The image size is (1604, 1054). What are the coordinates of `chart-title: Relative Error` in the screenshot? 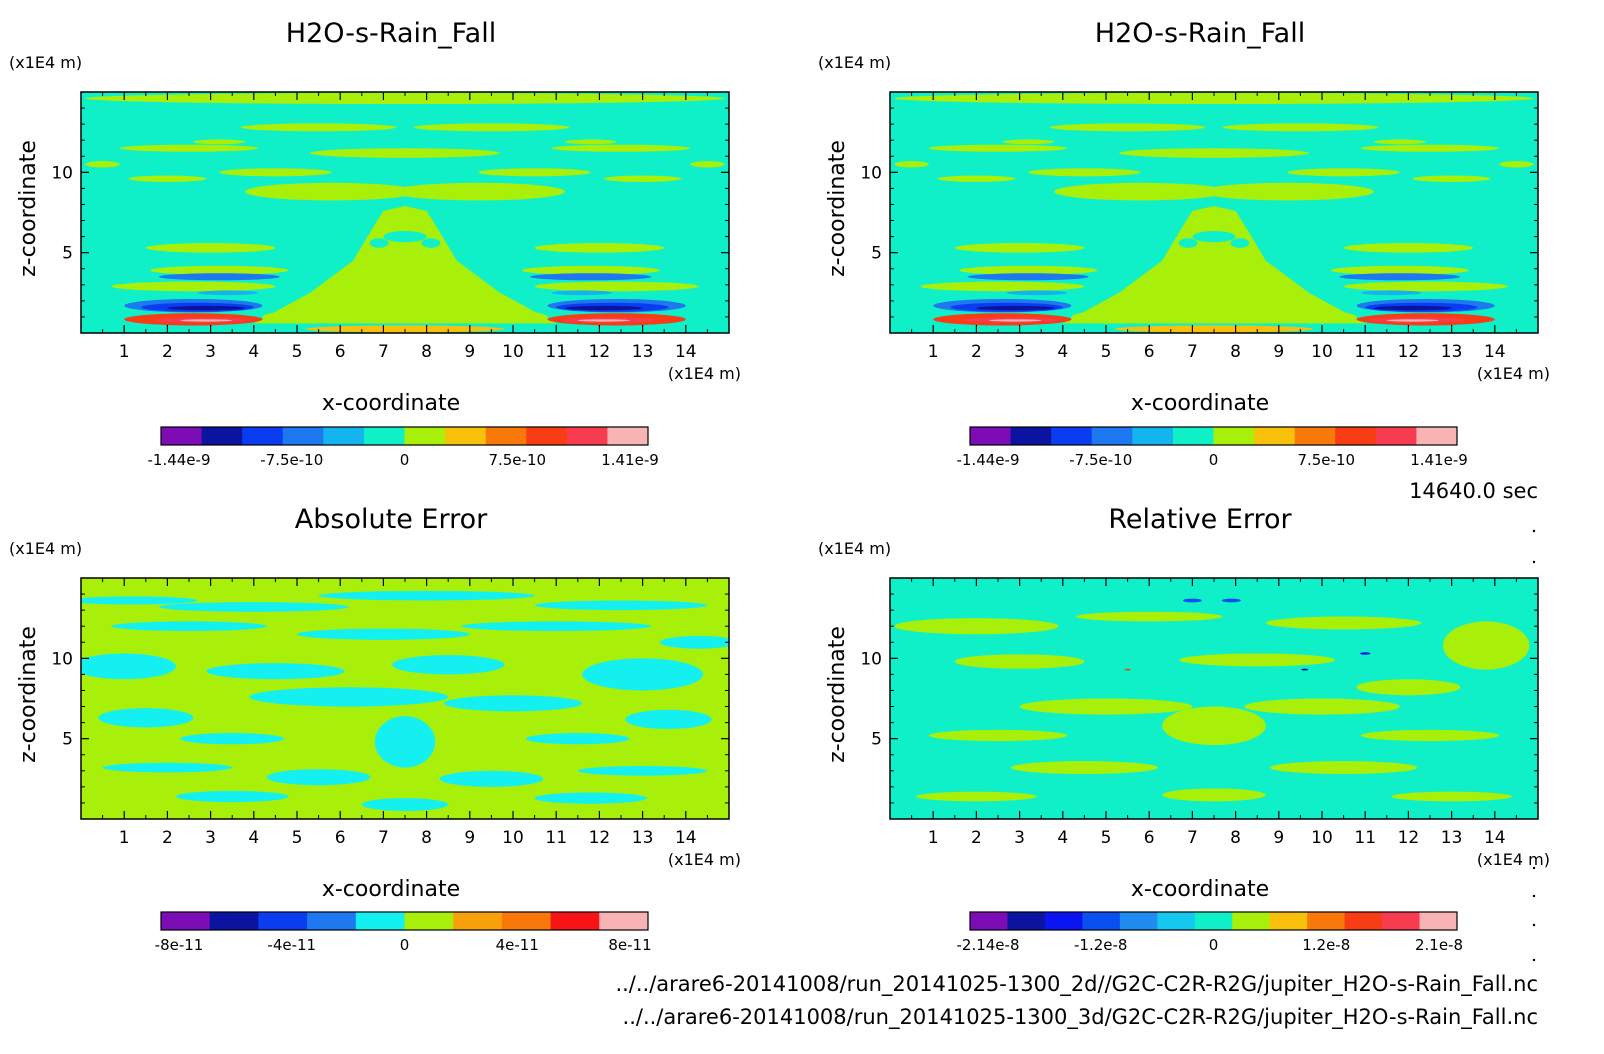 It's located at (1200, 519).